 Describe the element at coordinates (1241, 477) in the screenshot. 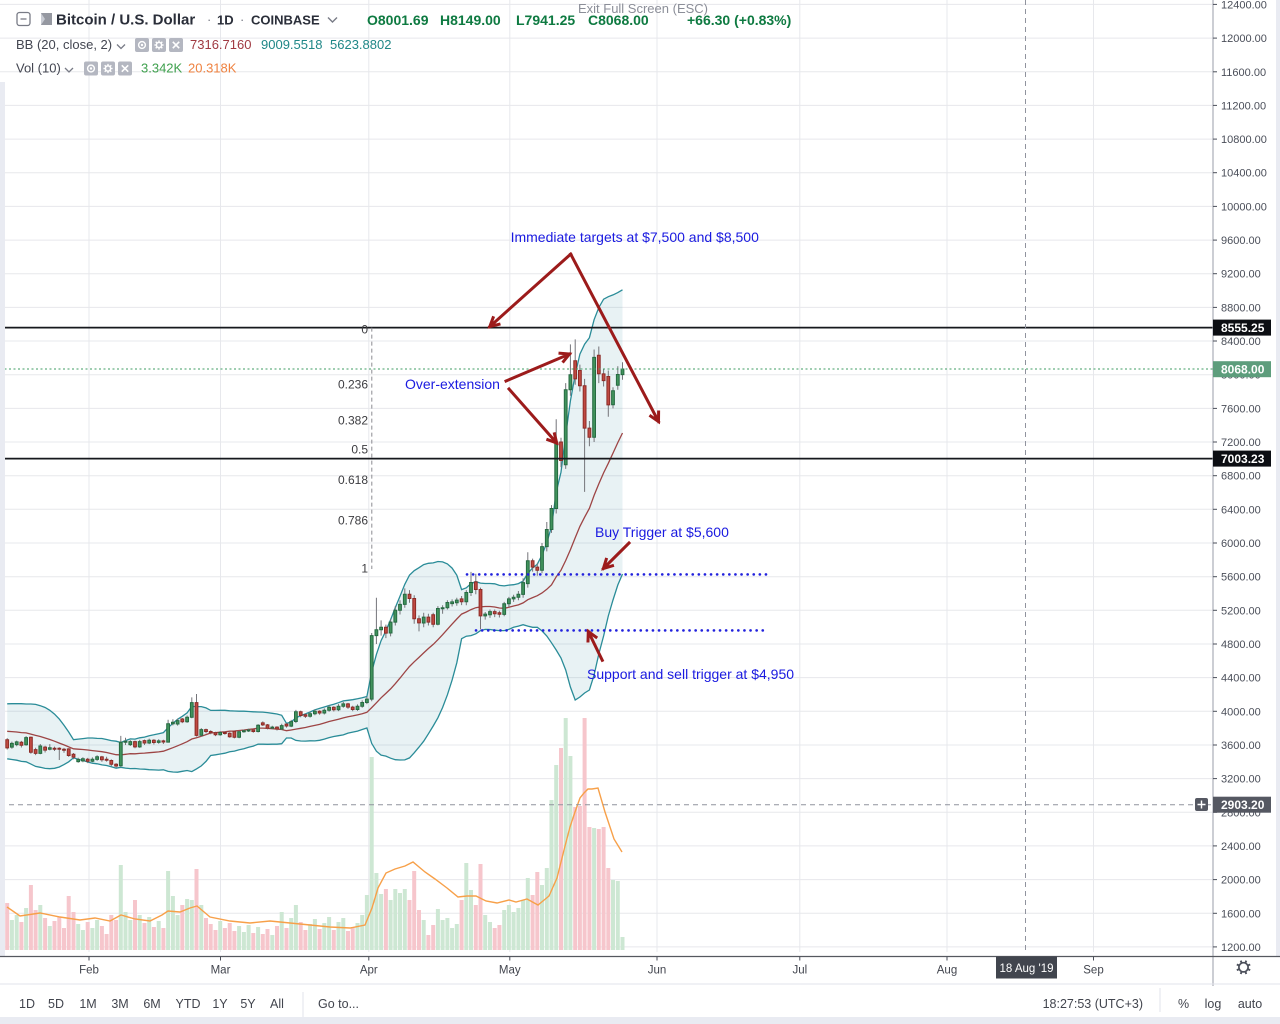

I see `svg-text: 6800.00` at that location.